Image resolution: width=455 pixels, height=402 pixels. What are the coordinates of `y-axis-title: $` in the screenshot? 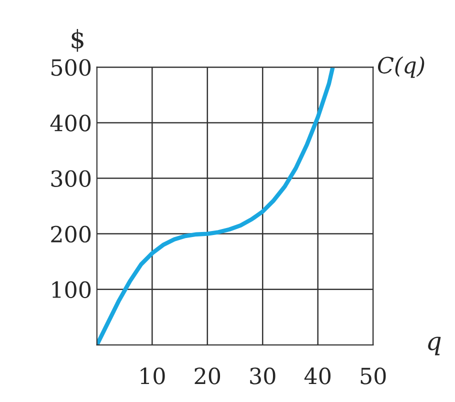 It's located at (78, 40).